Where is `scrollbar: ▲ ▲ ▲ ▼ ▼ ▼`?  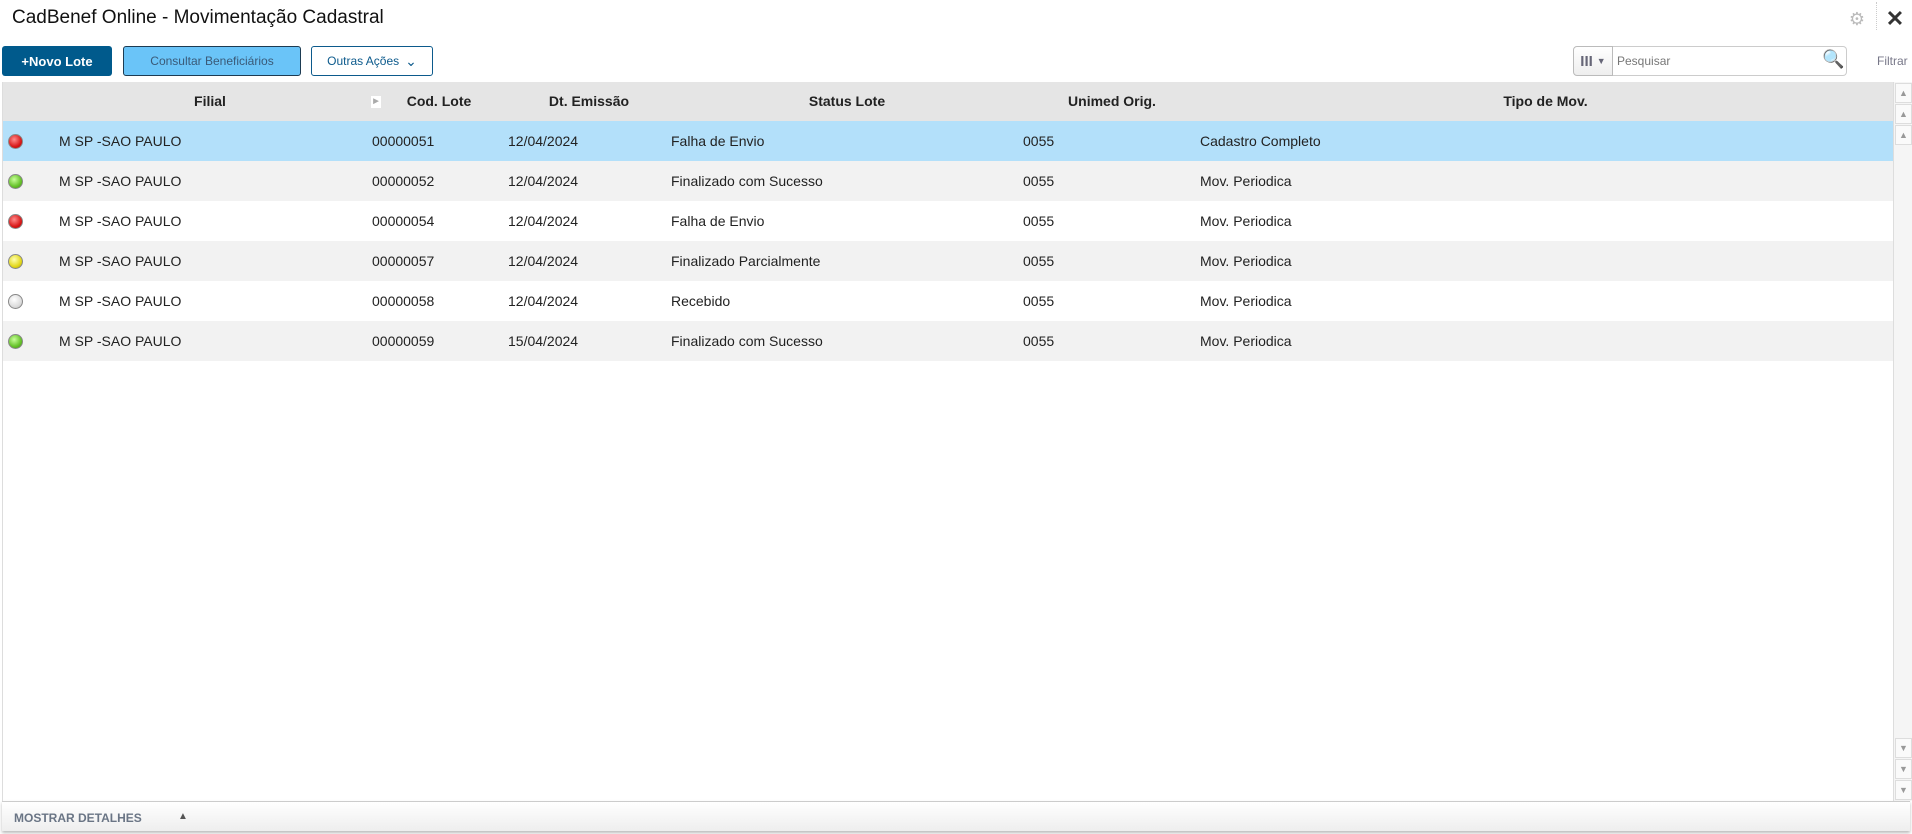 scrollbar: ▲ ▲ ▲ ▼ ▼ ▼ is located at coordinates (1902, 441).